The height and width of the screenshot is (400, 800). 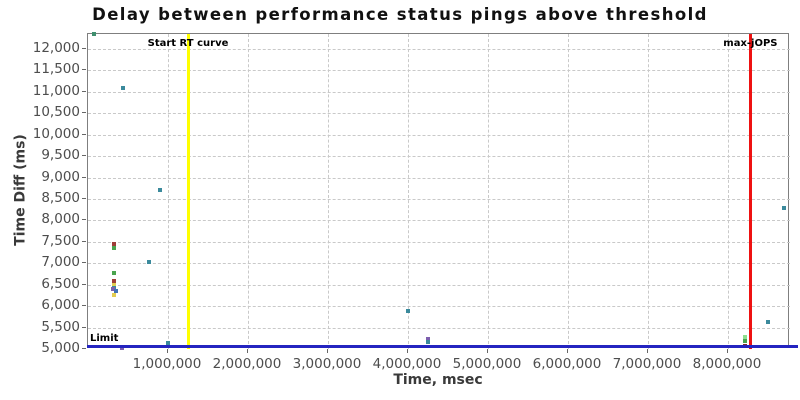 What do you see at coordinates (60, 176) in the screenshot?
I see `y-tick-label: 9,000` at bounding box center [60, 176].